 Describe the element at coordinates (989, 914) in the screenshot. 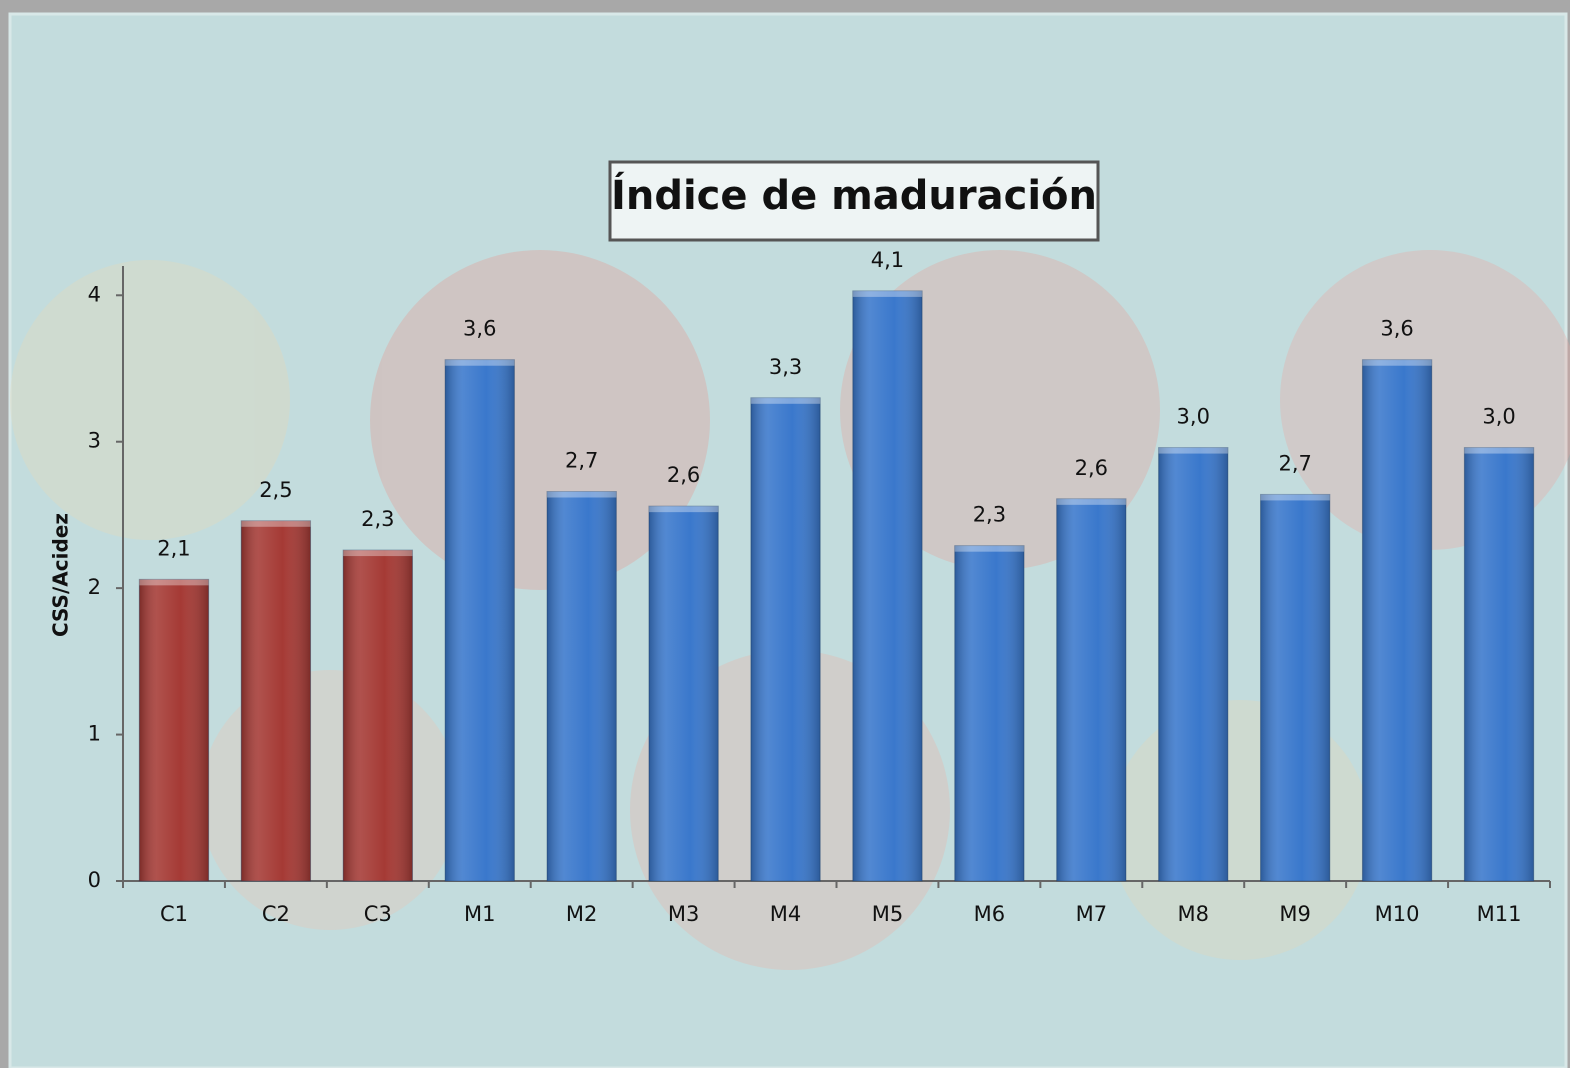

I see `x-tick-label: M6` at that location.